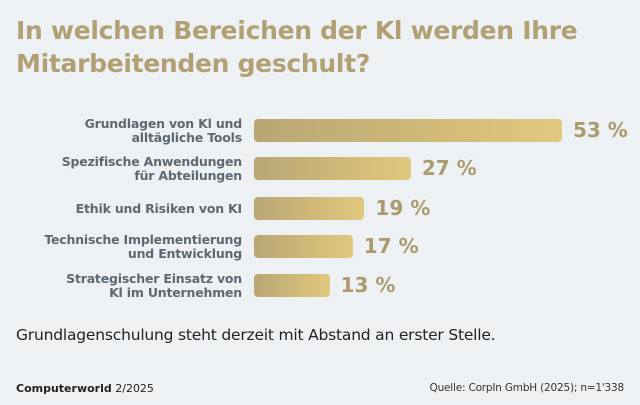  What do you see at coordinates (449, 168) in the screenshot?
I see `value-label: 27 %` at bounding box center [449, 168].